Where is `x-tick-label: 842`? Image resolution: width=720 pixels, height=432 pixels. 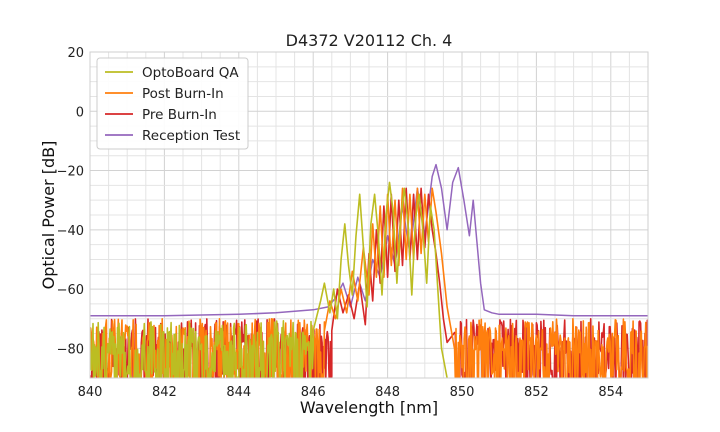 x-tick-label: 842 is located at coordinates (164, 392).